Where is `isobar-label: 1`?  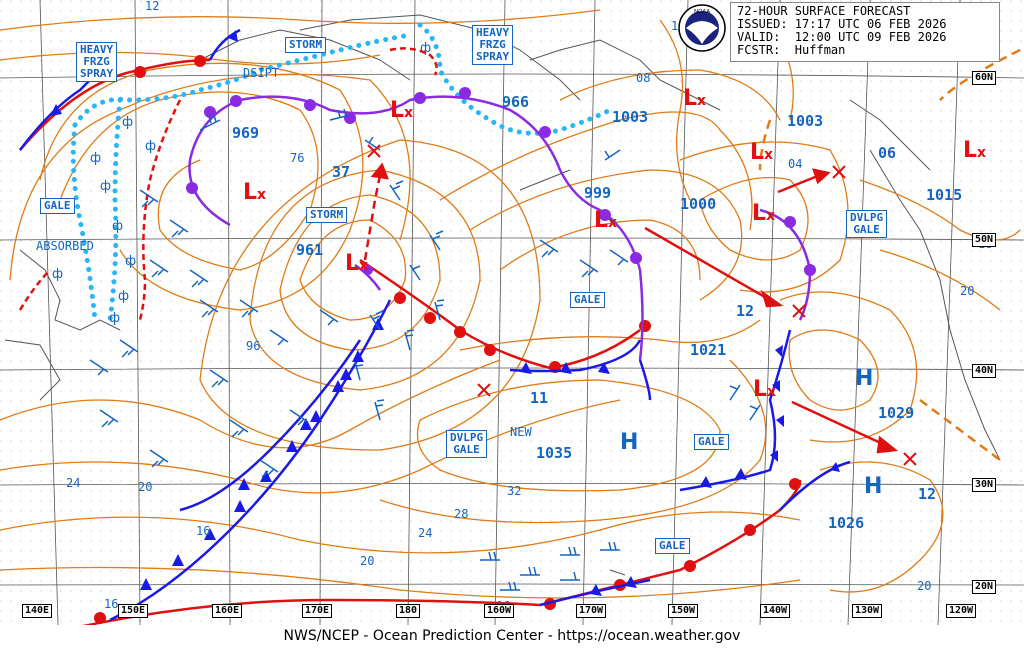 isobar-label: 1 is located at coordinates (675, 26).